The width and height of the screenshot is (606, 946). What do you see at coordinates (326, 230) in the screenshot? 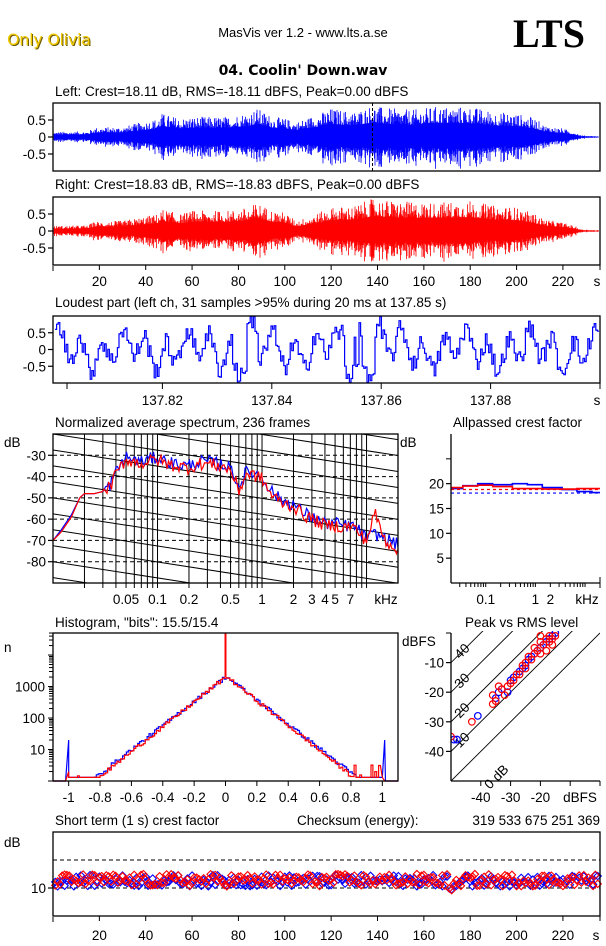
I see `right-waveform-trace` at bounding box center [326, 230].